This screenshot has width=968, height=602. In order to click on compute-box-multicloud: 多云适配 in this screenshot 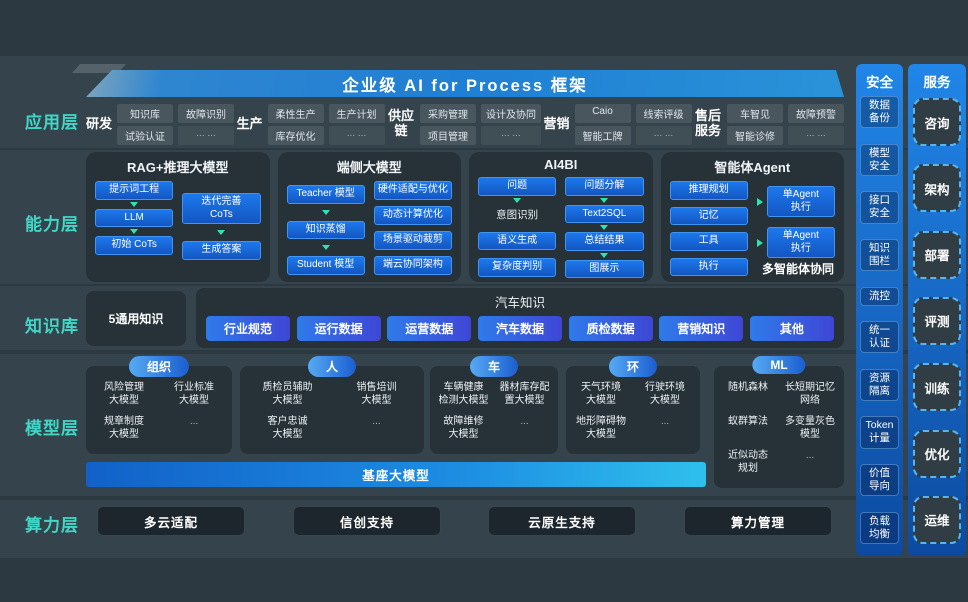, I will do `click(171, 521)`.